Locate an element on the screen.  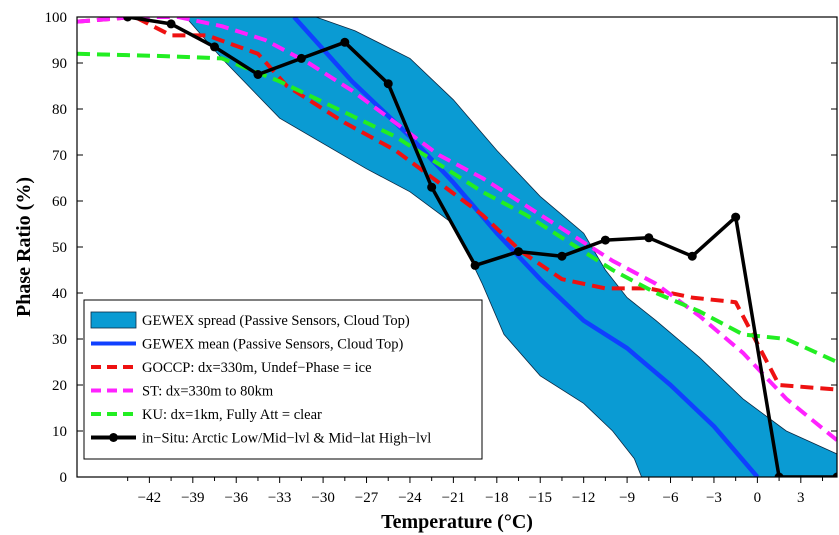
x-tick-label: −24 is located at coordinates (410, 498).